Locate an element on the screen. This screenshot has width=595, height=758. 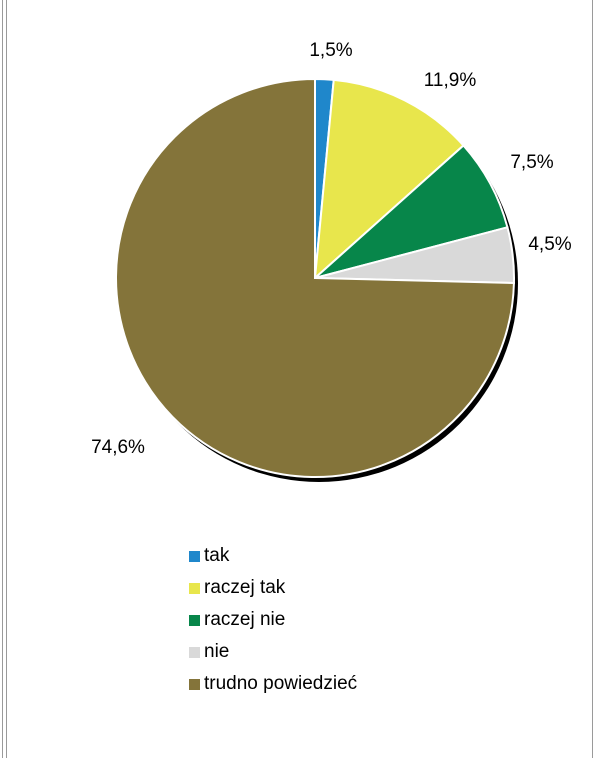
legend-swatch-raczej-nie is located at coordinates (194, 620).